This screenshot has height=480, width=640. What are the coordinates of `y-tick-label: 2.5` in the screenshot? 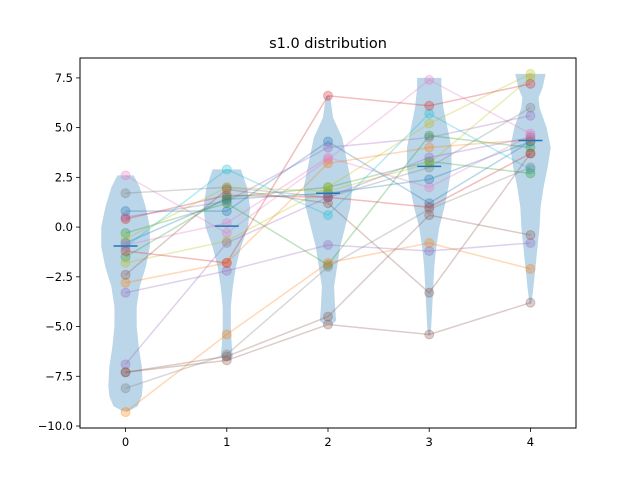 It's located at (64, 177).